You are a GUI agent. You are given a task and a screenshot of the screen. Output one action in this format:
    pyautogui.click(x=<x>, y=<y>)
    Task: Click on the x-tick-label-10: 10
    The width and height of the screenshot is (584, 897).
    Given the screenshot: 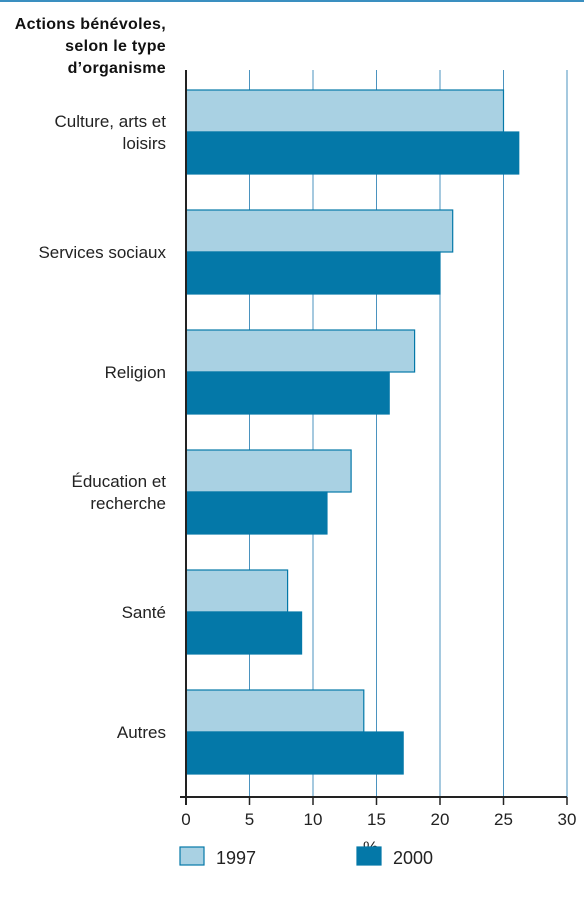 What is the action you would take?
    pyautogui.click(x=313, y=819)
    